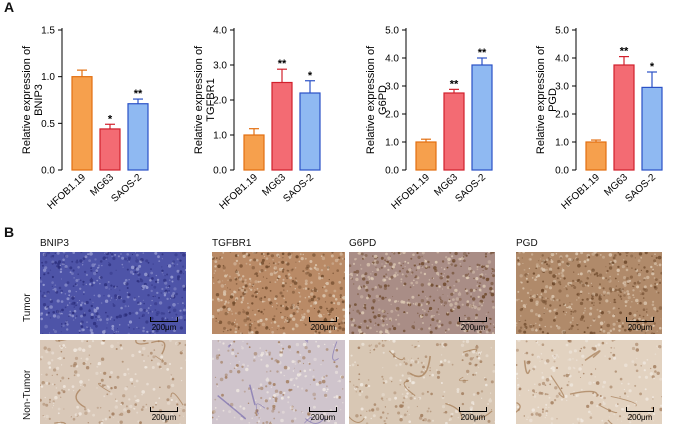  Describe the element at coordinates (27, 307) in the screenshot. I see `ihc-row-label: Tumor` at that location.